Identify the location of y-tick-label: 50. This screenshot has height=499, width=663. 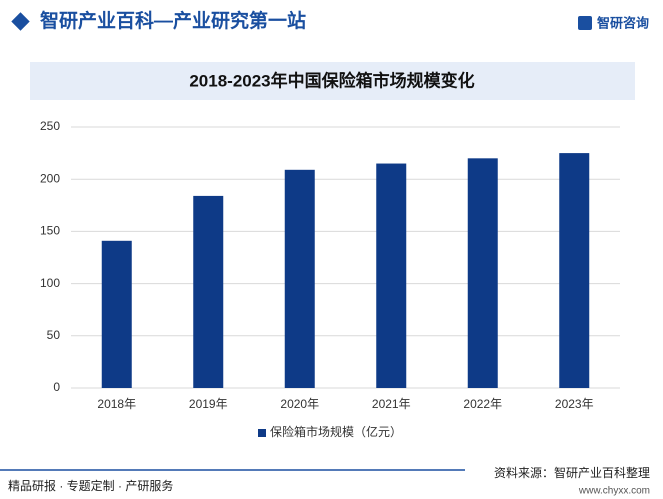
(54, 335).